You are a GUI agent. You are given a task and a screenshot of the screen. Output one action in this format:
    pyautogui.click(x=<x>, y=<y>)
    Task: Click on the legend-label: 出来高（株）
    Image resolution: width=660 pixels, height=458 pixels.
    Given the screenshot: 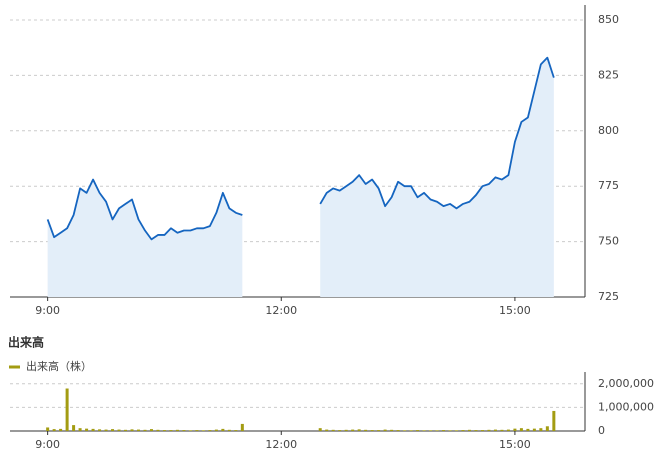 What is the action you would take?
    pyautogui.click(x=59, y=366)
    